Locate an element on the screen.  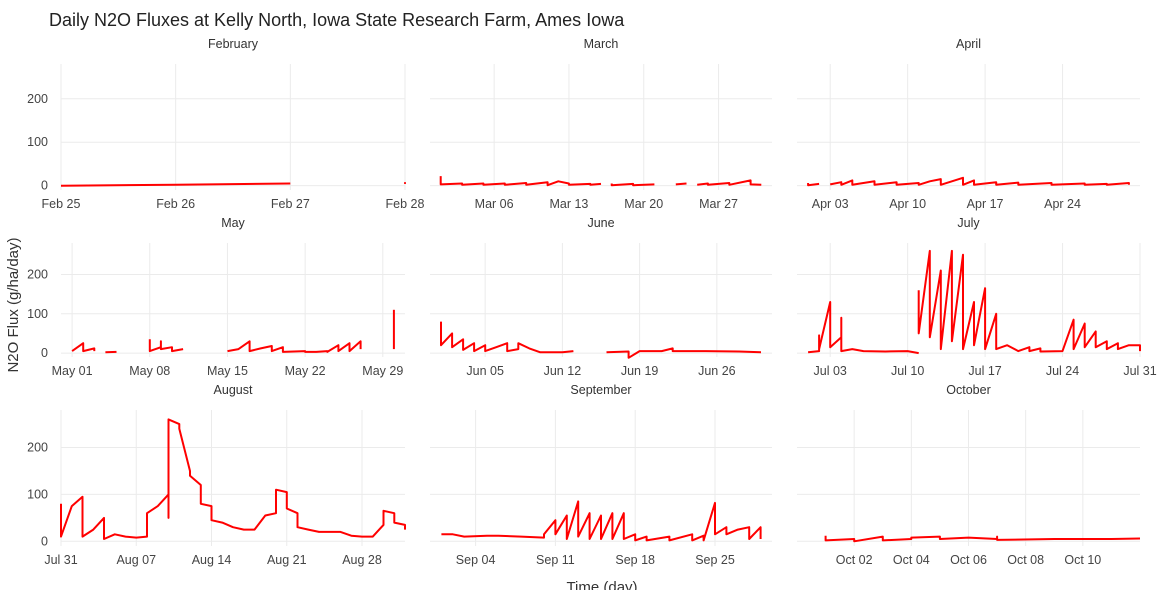
x-tick-label: Sep 04 is located at coordinates (476, 560).